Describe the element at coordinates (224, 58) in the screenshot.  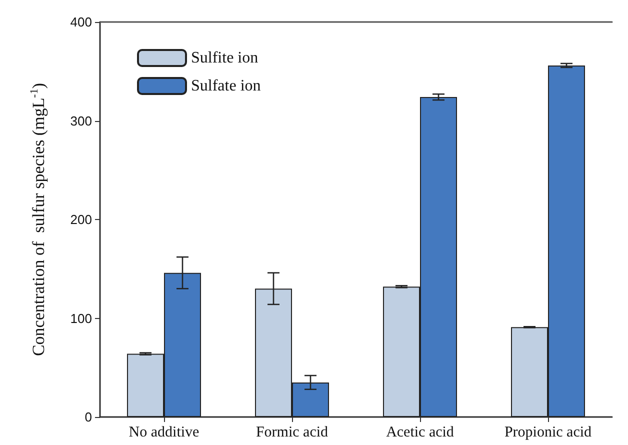
I see `legend-label: Sulfite ion` at that location.